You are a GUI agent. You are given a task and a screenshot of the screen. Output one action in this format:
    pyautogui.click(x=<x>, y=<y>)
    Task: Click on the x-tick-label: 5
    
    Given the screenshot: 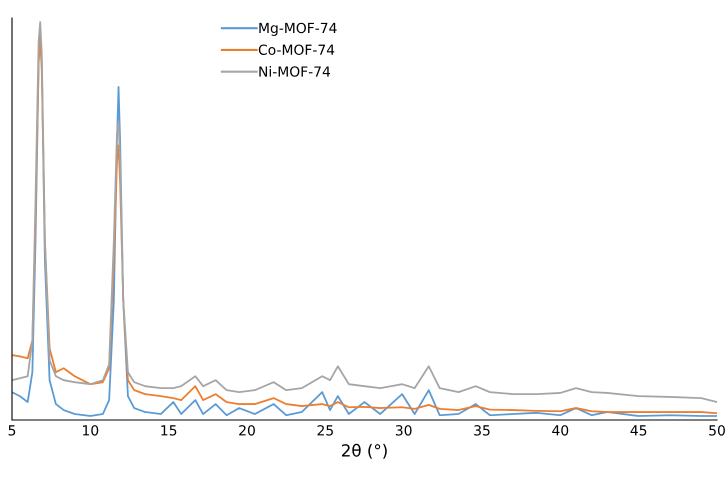 What is the action you would take?
    pyautogui.click(x=12, y=430)
    